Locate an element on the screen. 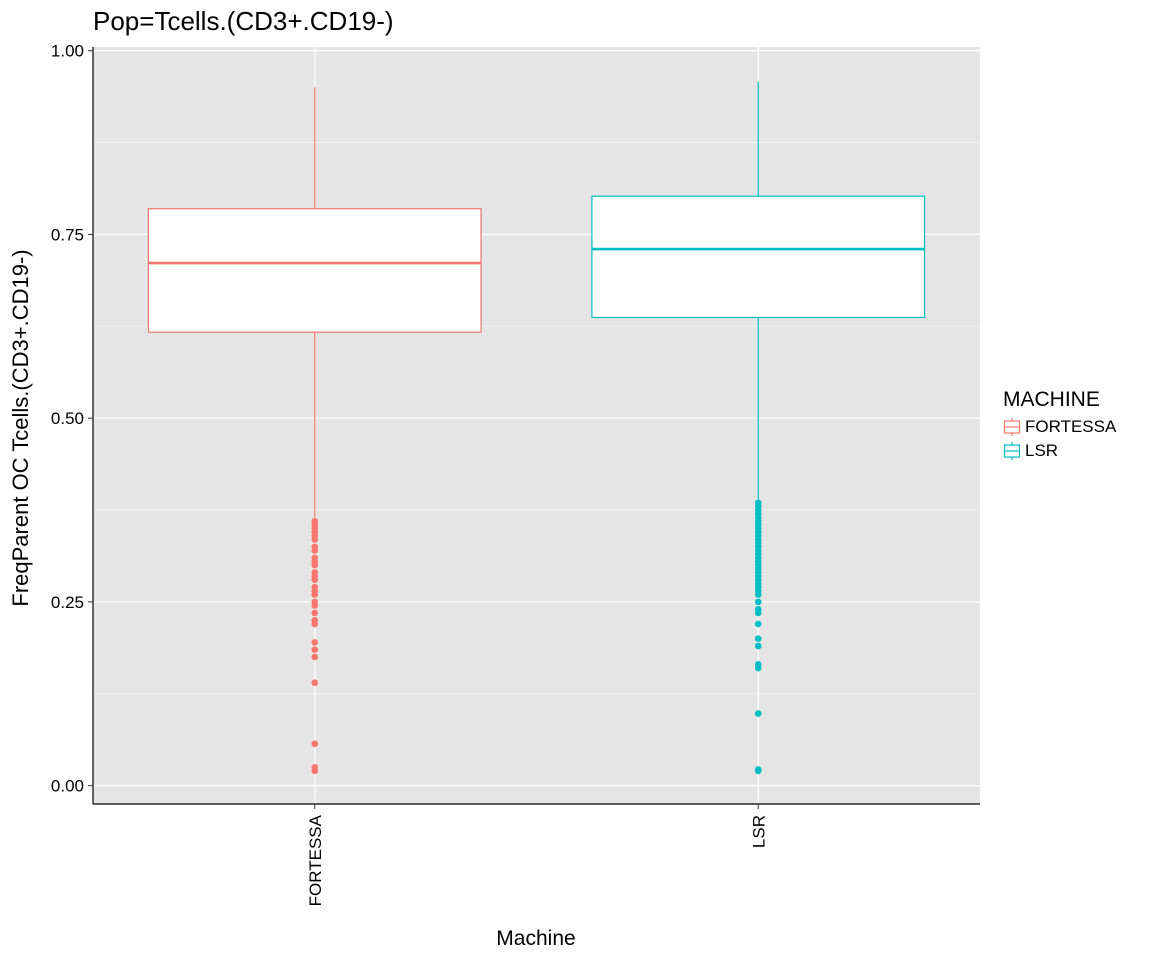  legend-title: MACHINE is located at coordinates (1051, 399).